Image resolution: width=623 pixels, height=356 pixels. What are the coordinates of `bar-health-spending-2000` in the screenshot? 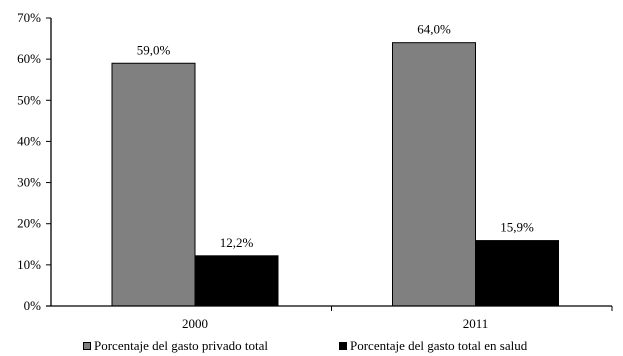 It's located at (236, 281).